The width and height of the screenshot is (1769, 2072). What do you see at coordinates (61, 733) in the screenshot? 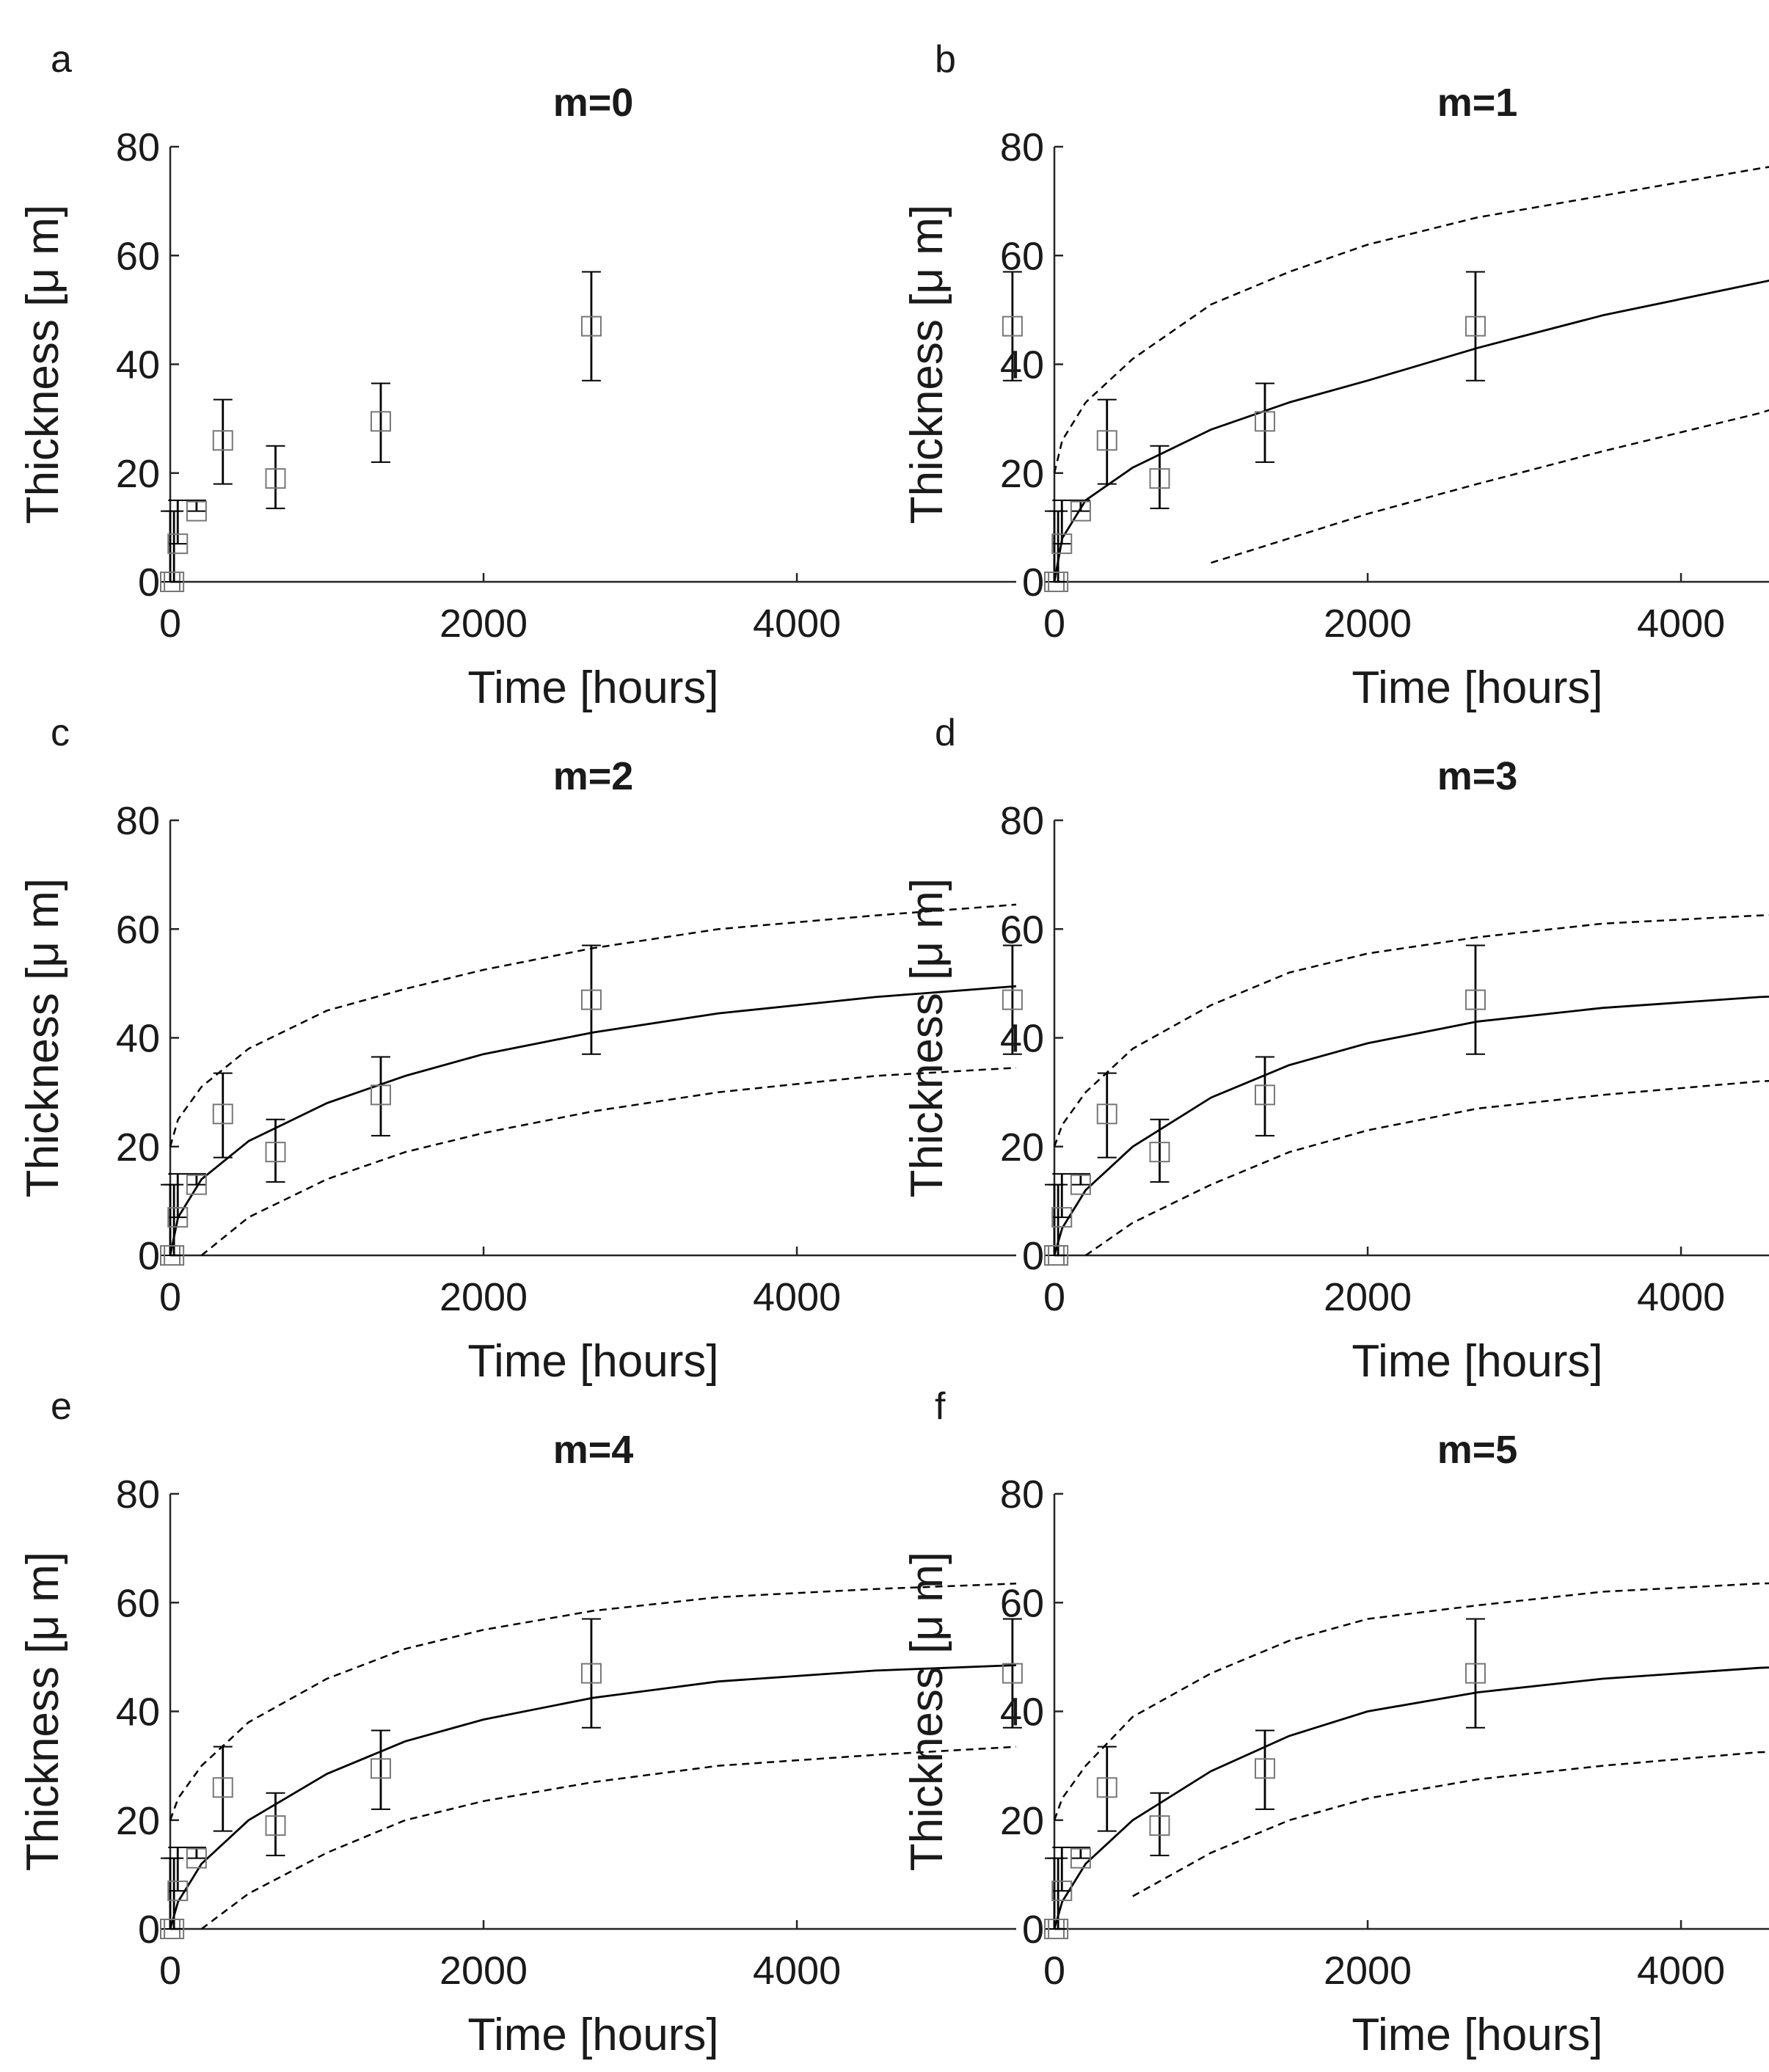
I see `panel-letter: c` at bounding box center [61, 733].